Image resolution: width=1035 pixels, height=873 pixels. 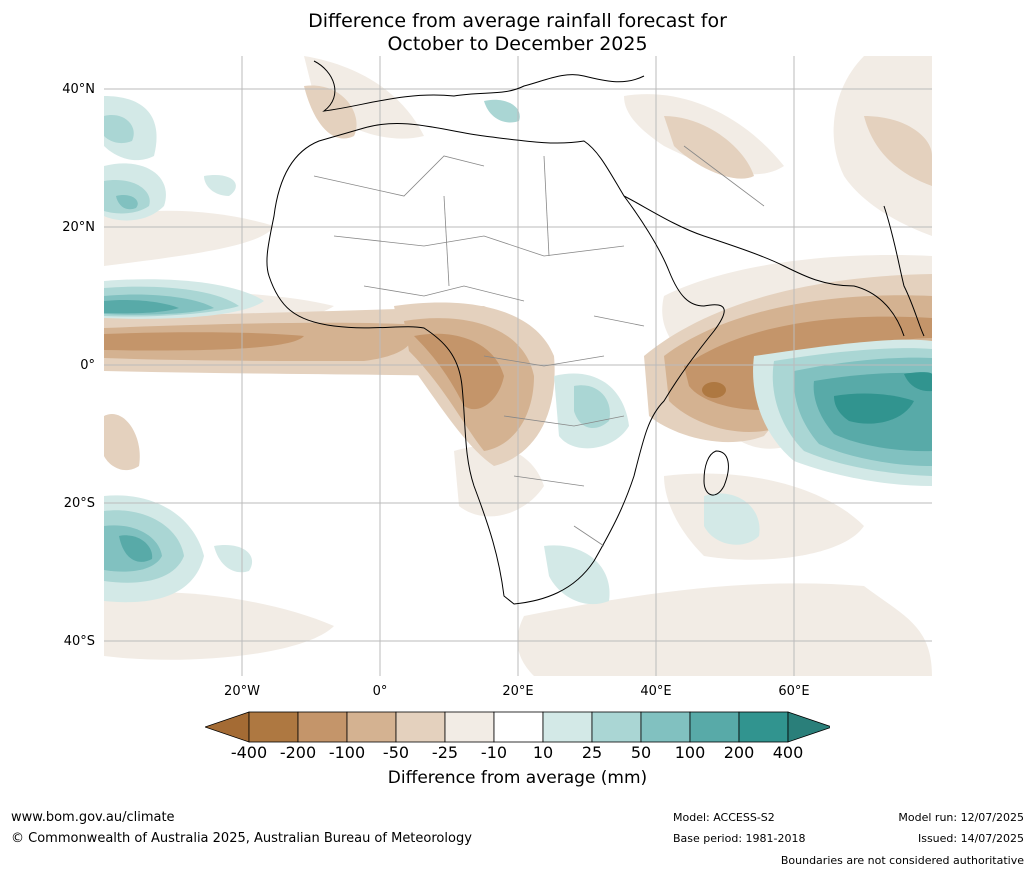 What do you see at coordinates (808, 727) in the screenshot?
I see `colorbar-arrow-high` at bounding box center [808, 727].